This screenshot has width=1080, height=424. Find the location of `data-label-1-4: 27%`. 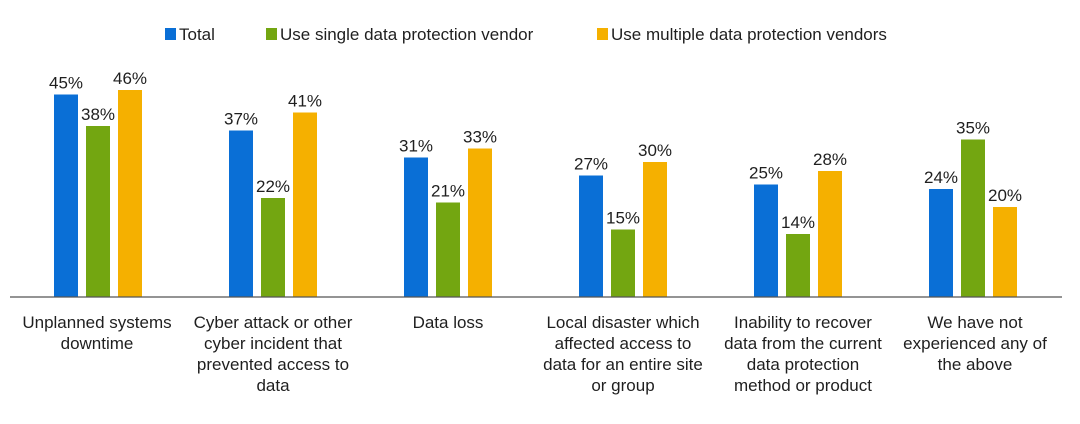

data-label-1-4: 27% is located at coordinates (591, 164).